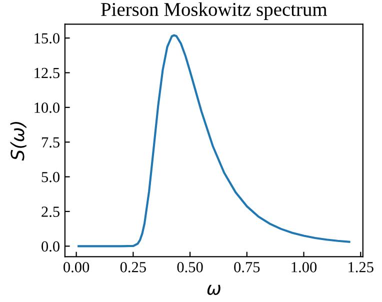  What do you see at coordinates (190, 267) in the screenshot?
I see `x-tick-label: 0.50` at bounding box center [190, 267].